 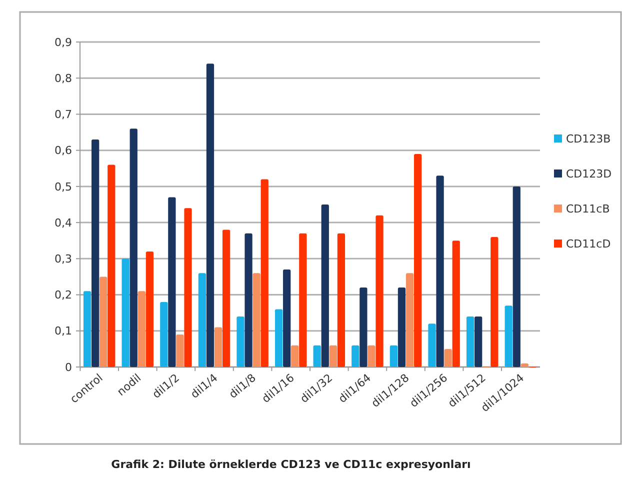 What do you see at coordinates (291, 464) in the screenshot?
I see `text: Grafik 2: Dilute örneklerde CD123 ve CD11c expresyonları` at bounding box center [291, 464].